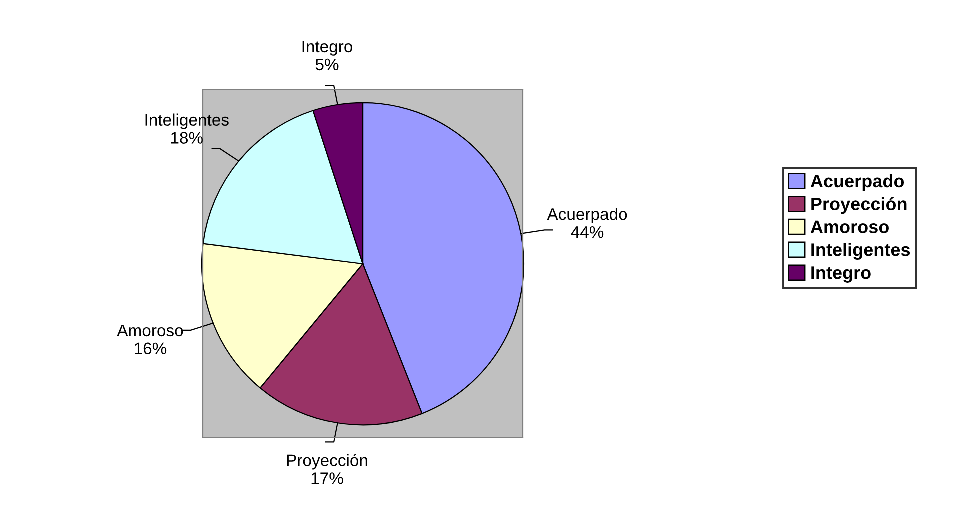 The height and width of the screenshot is (519, 974). I want to click on legend-label: Proyección, so click(859, 205).